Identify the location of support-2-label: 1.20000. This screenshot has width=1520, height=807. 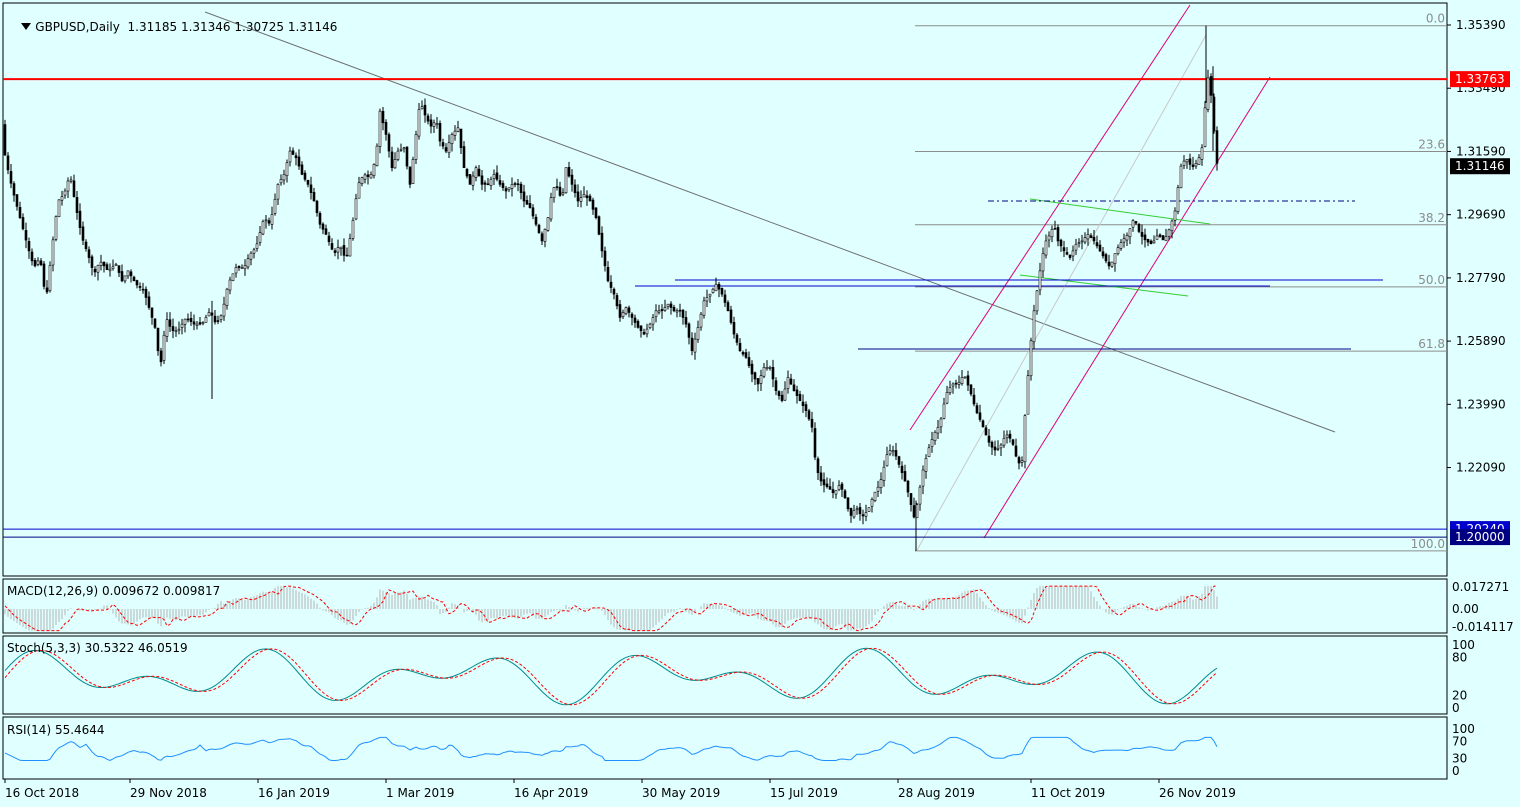
(1480, 537).